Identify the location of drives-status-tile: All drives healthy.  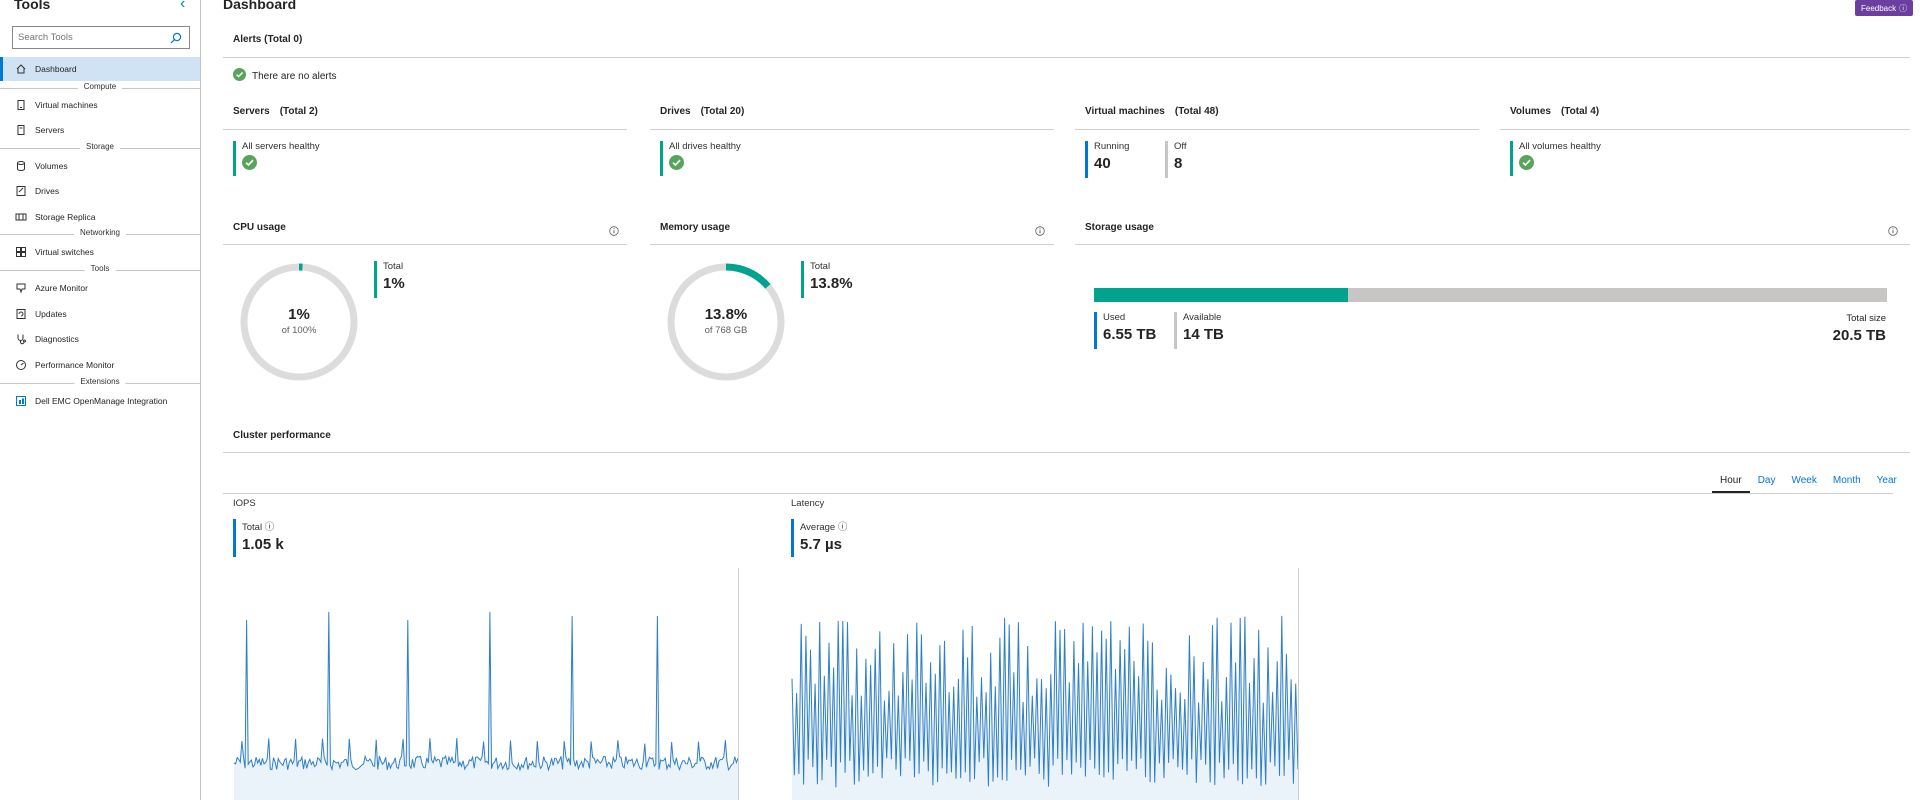
(700, 158).